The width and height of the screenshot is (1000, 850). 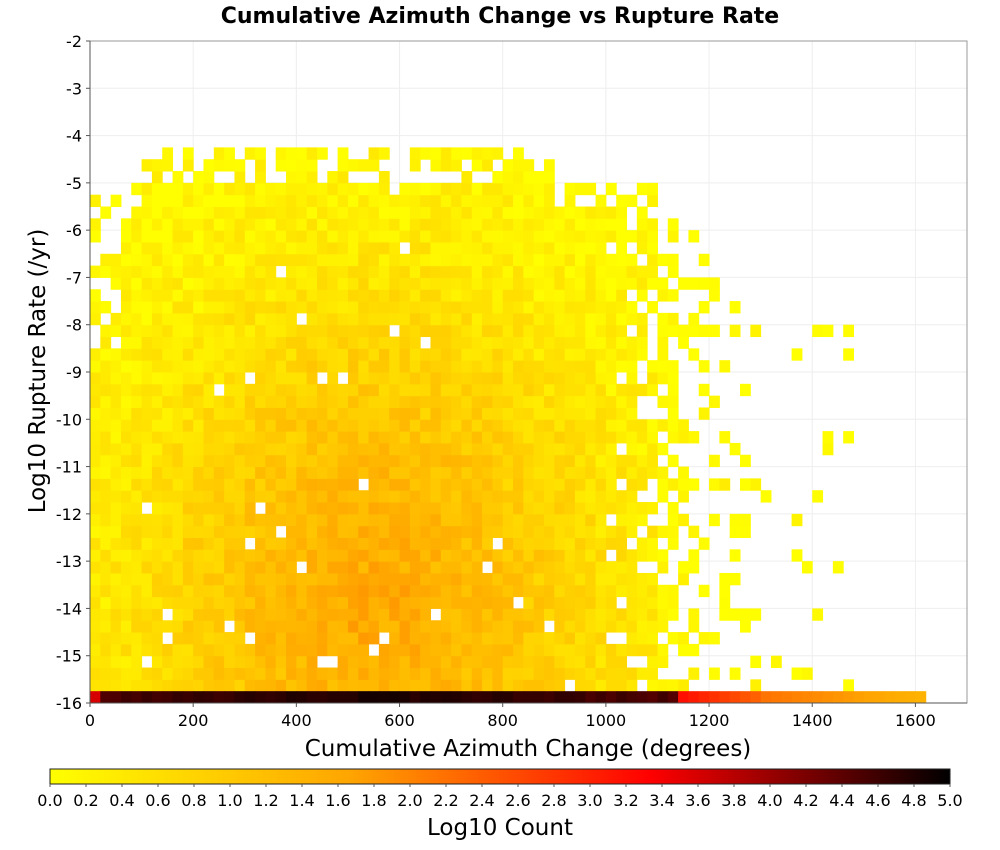 I want to click on colorbar-tick-label: 2.8, so click(x=553, y=800).